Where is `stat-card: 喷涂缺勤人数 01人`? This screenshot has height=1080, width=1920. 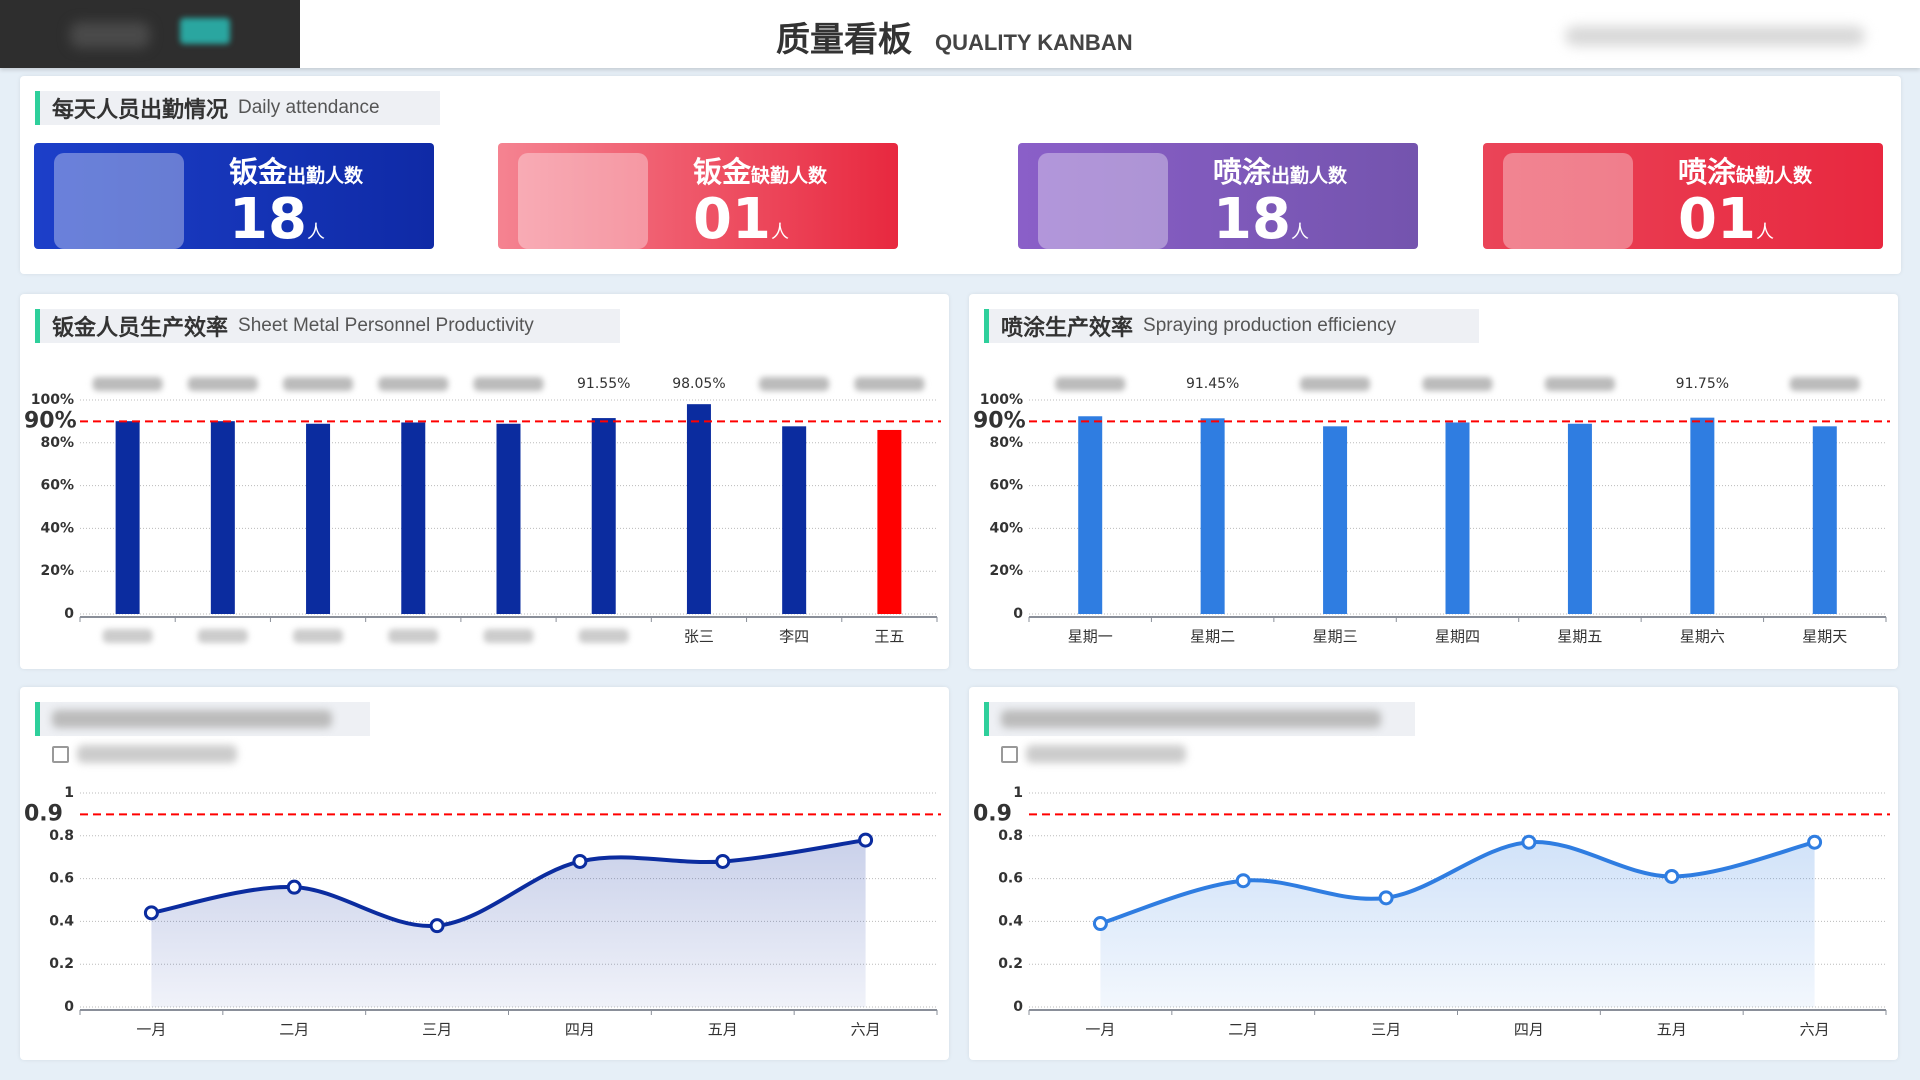
stat-card: 喷涂缺勤人数 01人 is located at coordinates (1683, 196).